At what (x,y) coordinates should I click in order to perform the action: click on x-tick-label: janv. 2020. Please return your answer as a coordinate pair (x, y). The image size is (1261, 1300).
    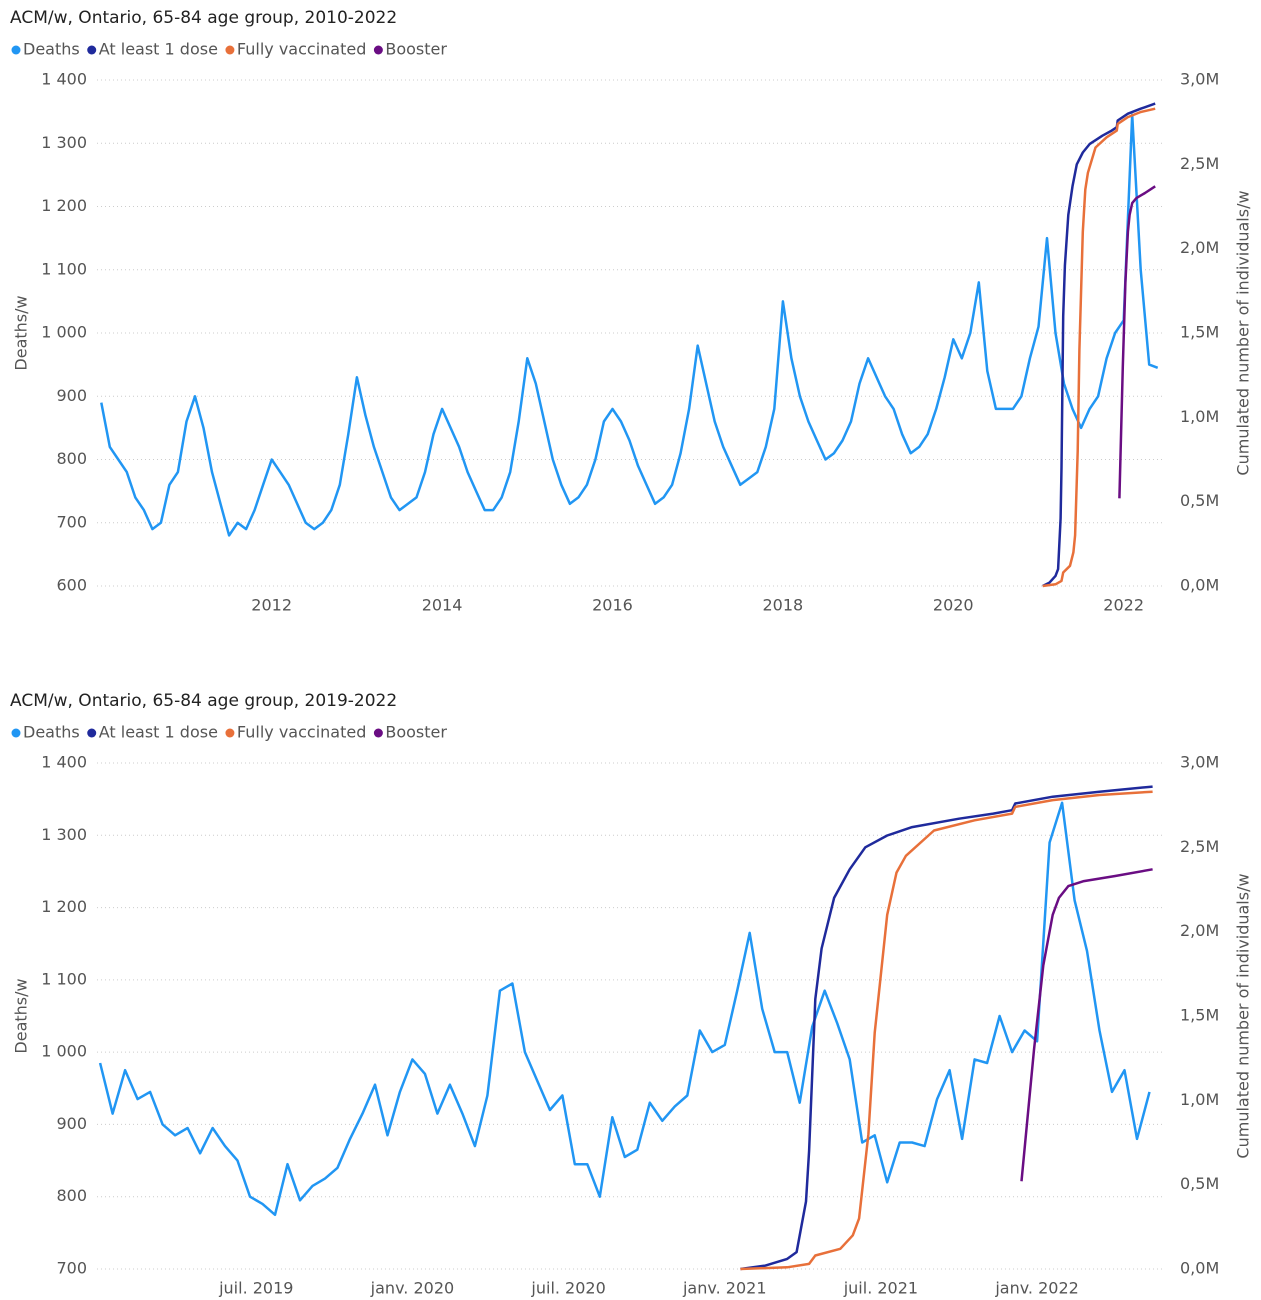
    Looking at the image, I should click on (412, 1288).